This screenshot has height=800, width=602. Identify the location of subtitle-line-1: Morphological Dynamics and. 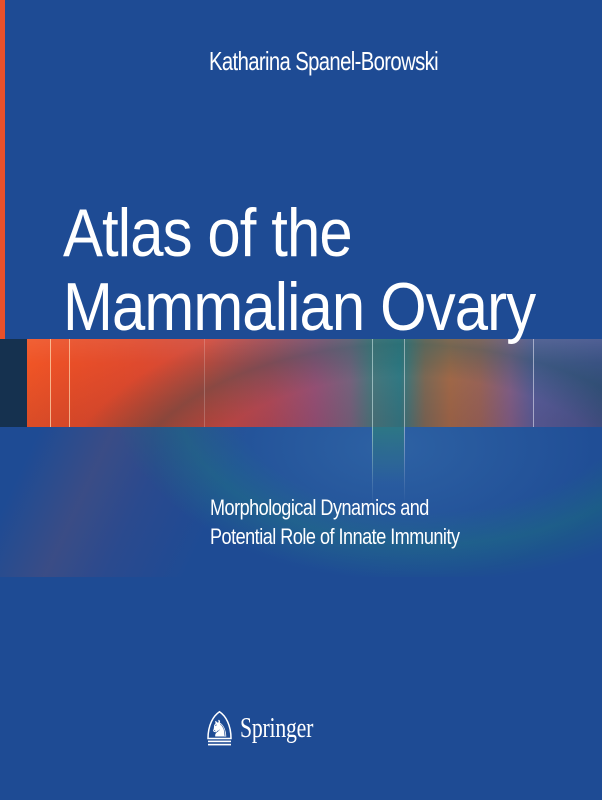
(319, 507).